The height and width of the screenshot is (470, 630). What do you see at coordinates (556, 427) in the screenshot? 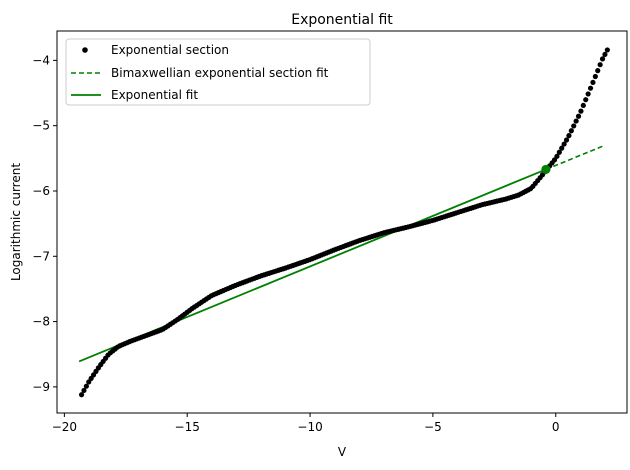
I see `x-tick-label: 0` at bounding box center [556, 427].